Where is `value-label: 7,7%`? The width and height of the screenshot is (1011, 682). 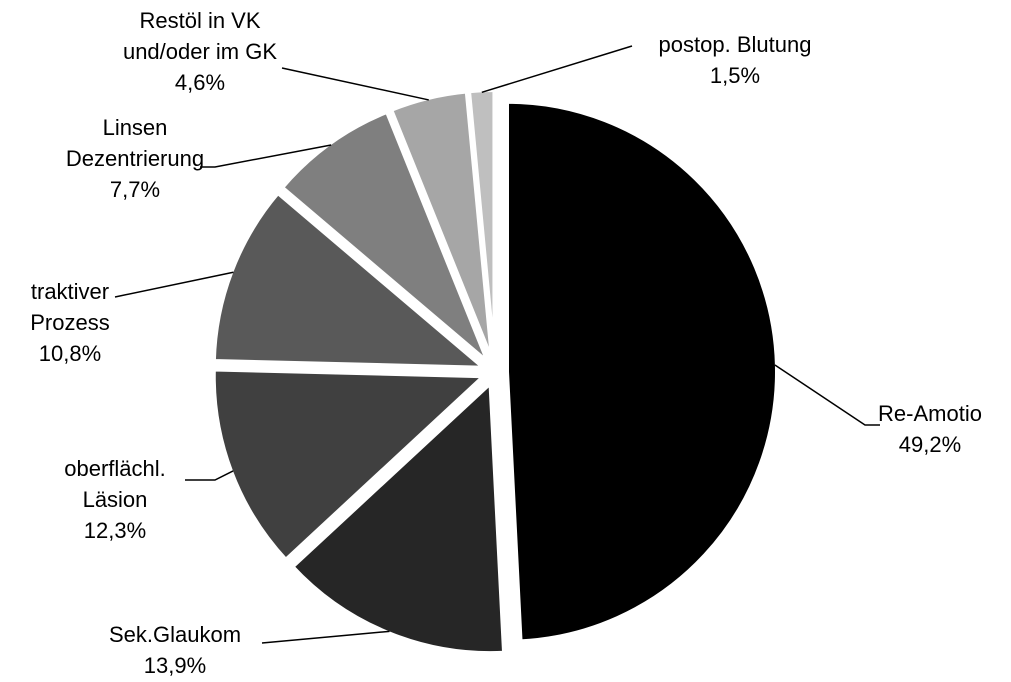 value-label: 7,7% is located at coordinates (135, 189).